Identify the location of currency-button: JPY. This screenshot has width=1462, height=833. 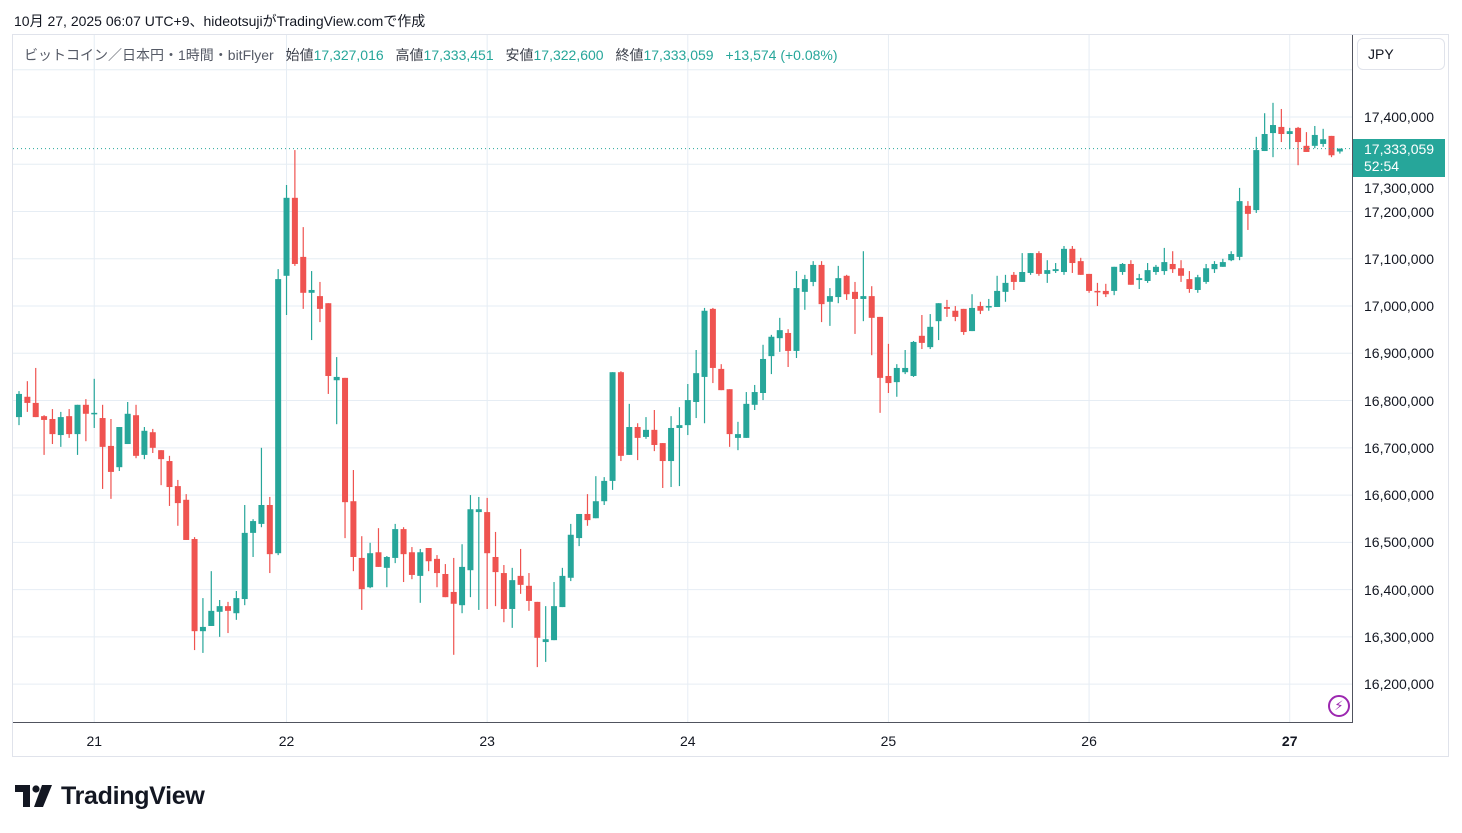
(1401, 54).